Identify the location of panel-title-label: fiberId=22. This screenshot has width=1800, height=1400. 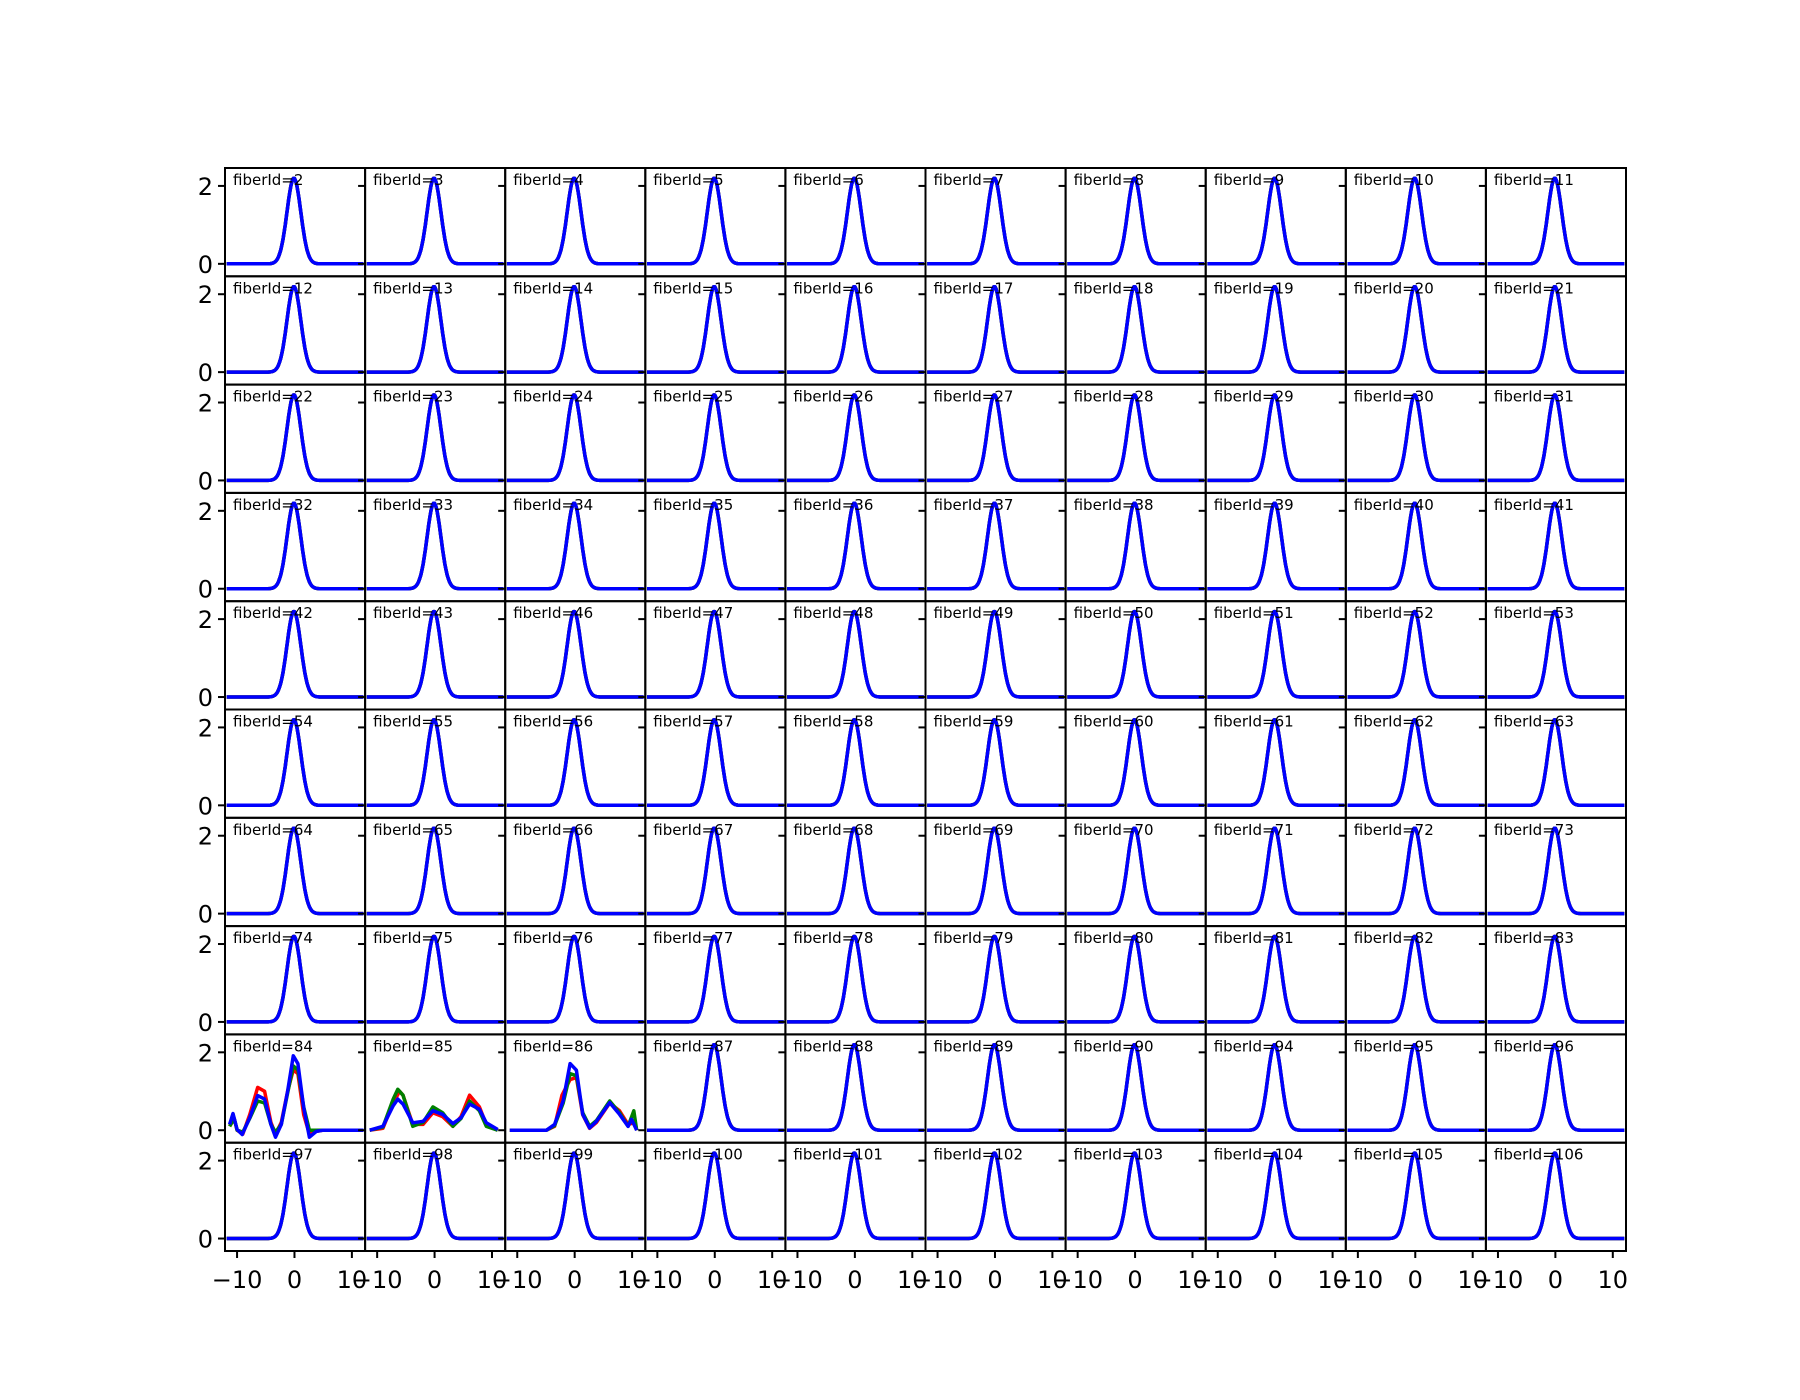
(273, 397).